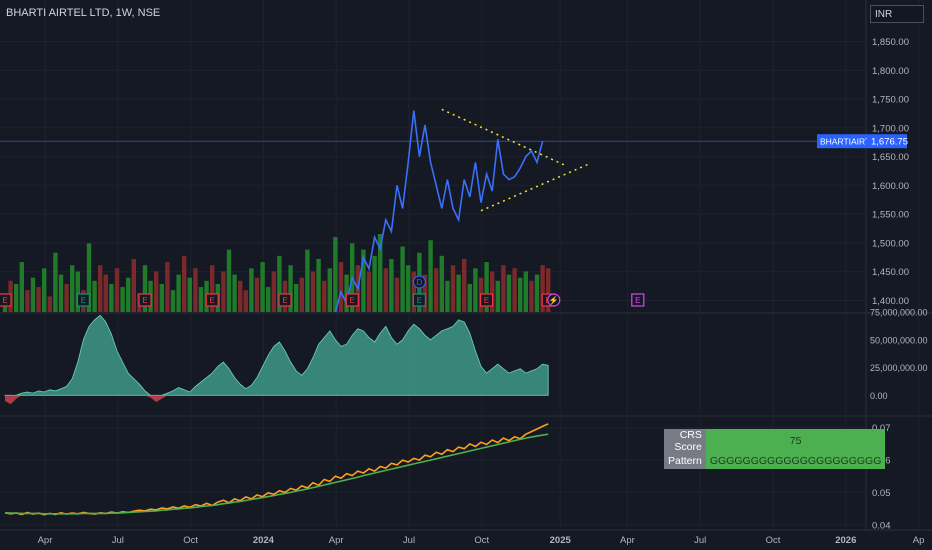 The height and width of the screenshot is (550, 932). Describe the element at coordinates (795, 441) in the screenshot. I see `crs-score-value: 75` at that location.